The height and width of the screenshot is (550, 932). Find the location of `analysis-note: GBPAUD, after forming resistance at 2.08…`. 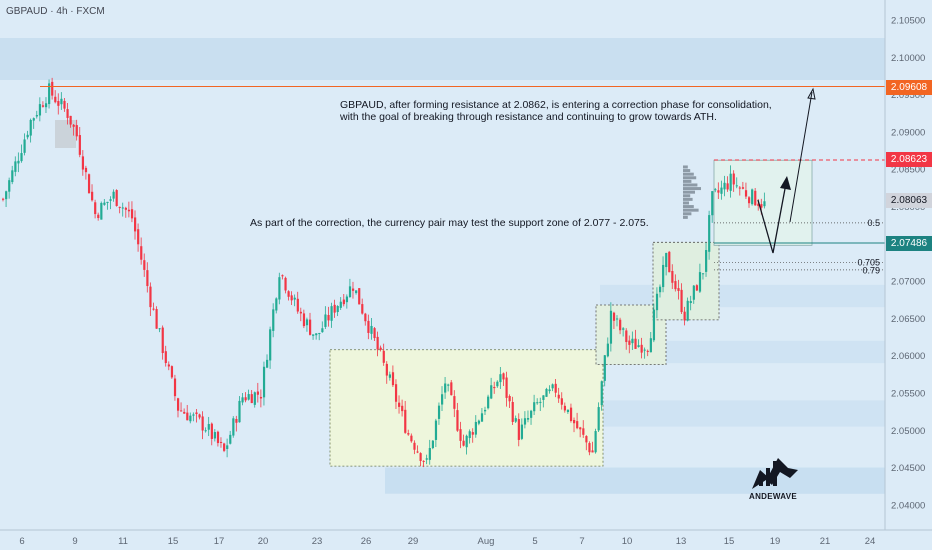

analysis-note: GBPAUD, after forming resistance at 2.08… is located at coordinates (556, 111).